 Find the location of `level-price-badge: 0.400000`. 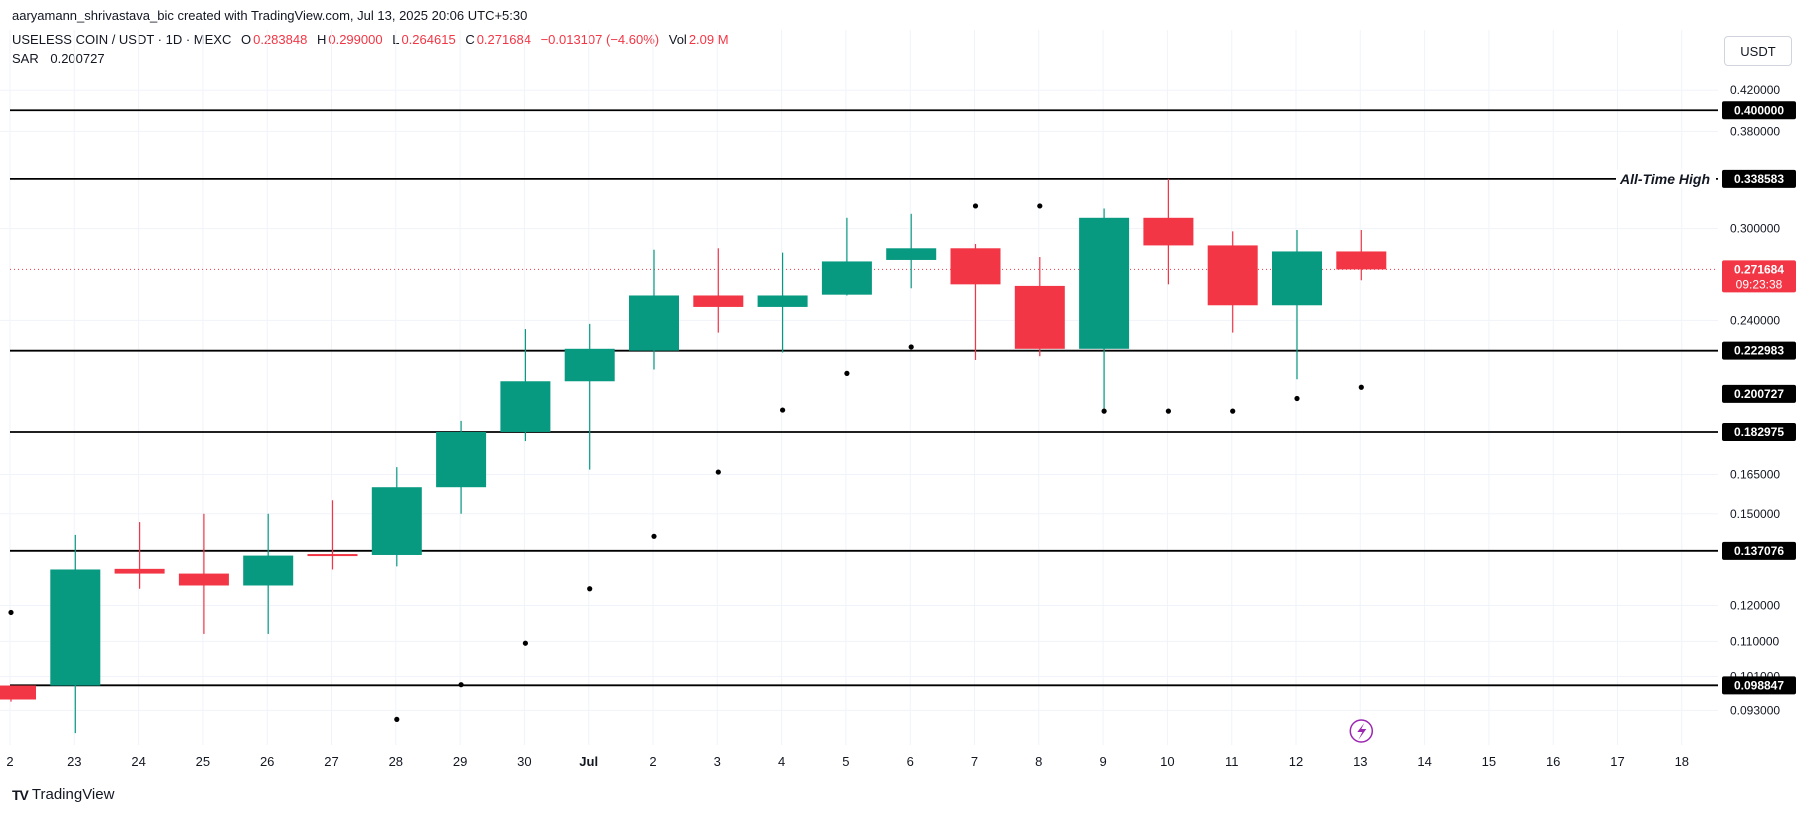

level-price-badge: 0.400000 is located at coordinates (1759, 110).